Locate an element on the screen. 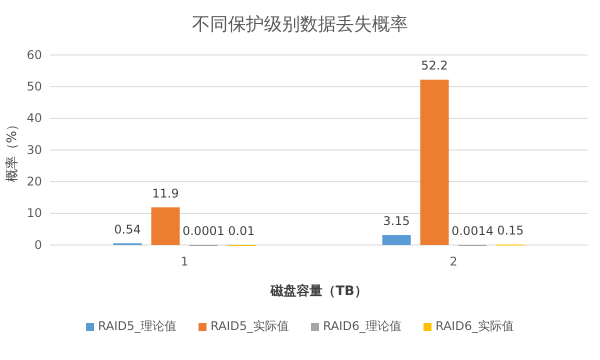  y-tick-label: 20 is located at coordinates (34, 181).